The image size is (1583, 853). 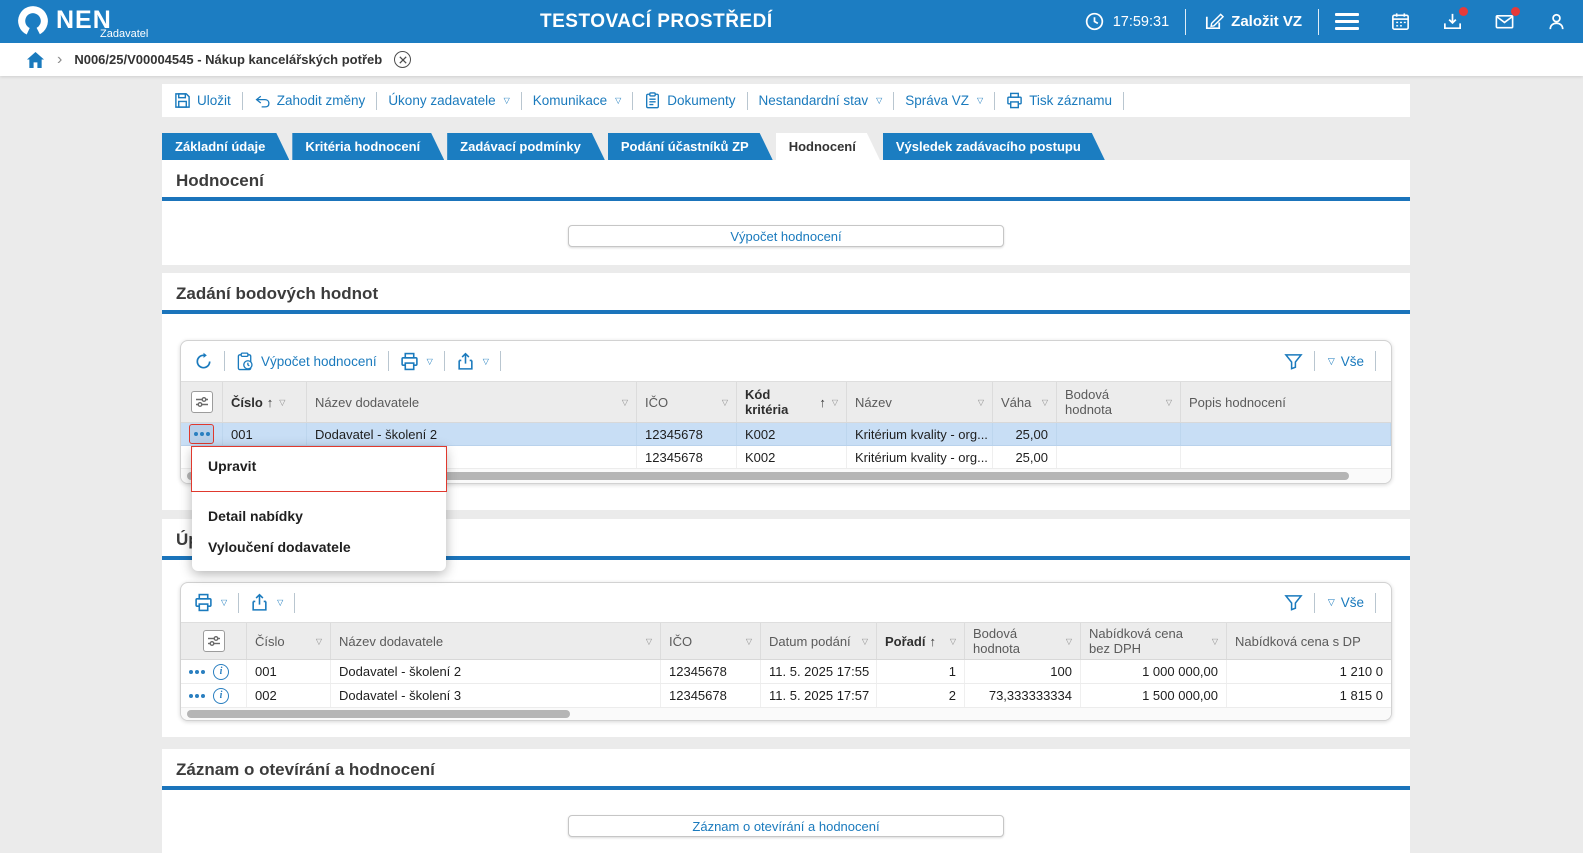 What do you see at coordinates (82, 22) in the screenshot?
I see `nen-logo: NEN Zadavatel` at bounding box center [82, 22].